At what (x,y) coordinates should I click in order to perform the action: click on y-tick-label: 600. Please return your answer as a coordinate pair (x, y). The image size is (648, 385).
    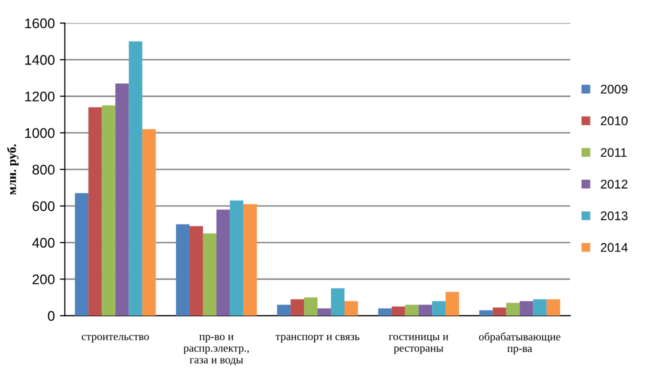
    Looking at the image, I should click on (43, 206).